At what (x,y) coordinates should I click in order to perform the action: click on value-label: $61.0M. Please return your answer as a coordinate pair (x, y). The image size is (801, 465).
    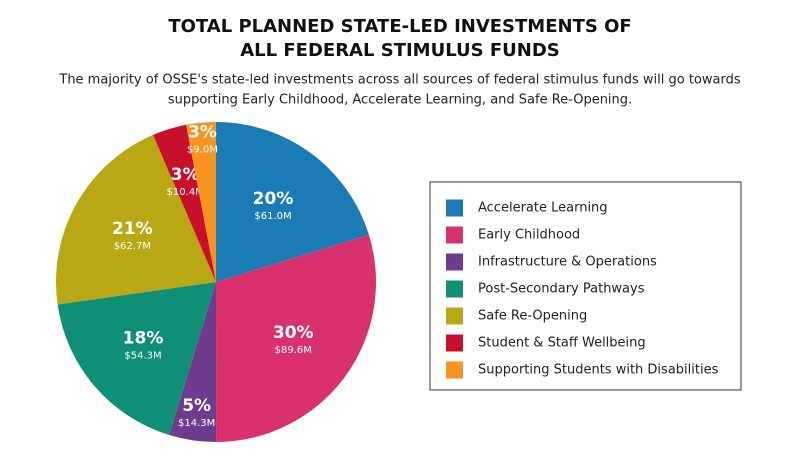
    Looking at the image, I should click on (272, 216).